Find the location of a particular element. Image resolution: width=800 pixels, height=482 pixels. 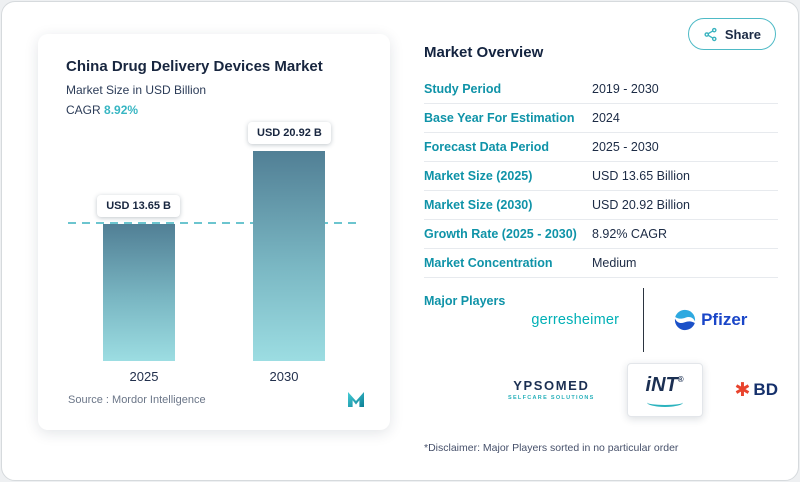

chart-subtitle: Market Size in USD Billion is located at coordinates (136, 90).